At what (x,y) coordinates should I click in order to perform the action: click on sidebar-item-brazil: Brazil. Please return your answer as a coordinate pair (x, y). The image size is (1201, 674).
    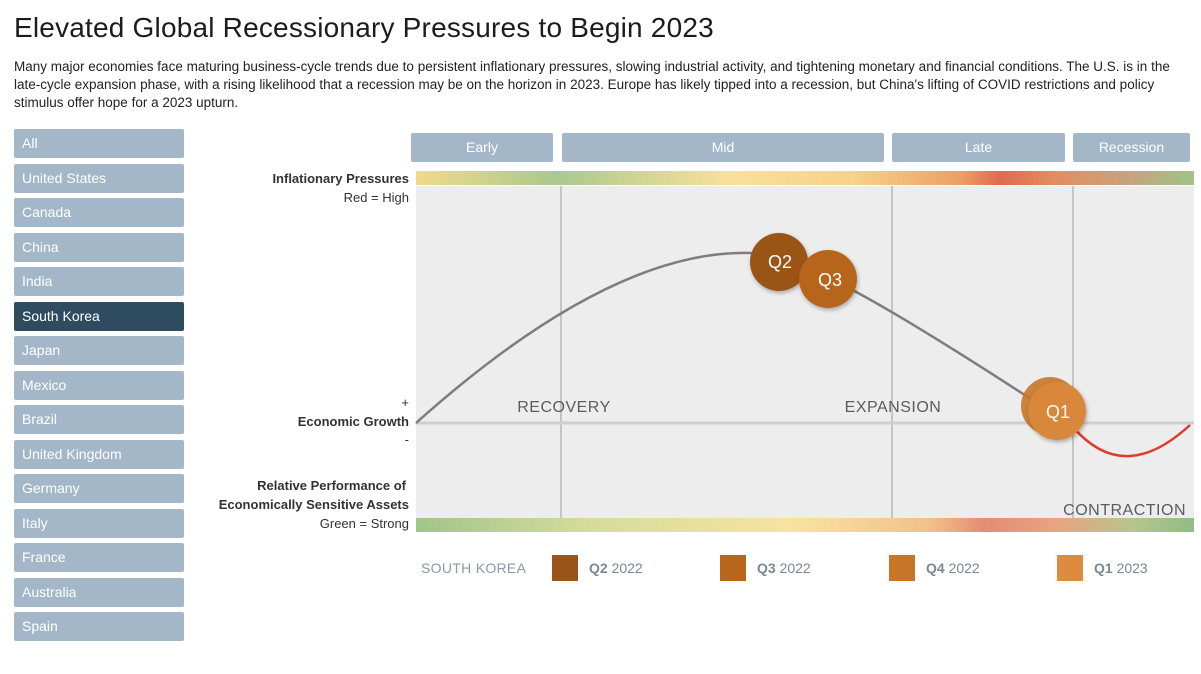
    Looking at the image, I should click on (99, 419).